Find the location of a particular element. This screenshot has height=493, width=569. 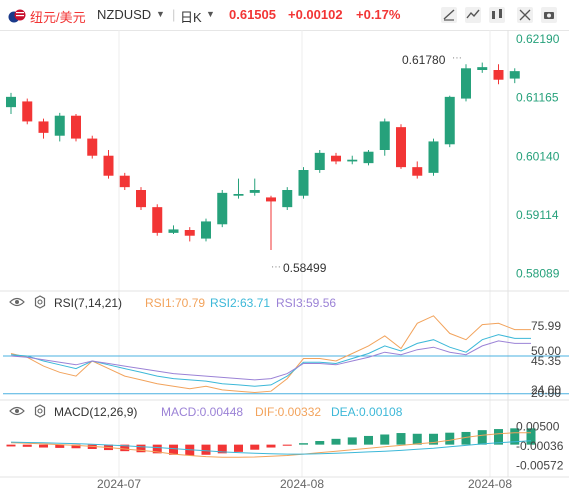

rsi-gear-icon is located at coordinates (40, 302).